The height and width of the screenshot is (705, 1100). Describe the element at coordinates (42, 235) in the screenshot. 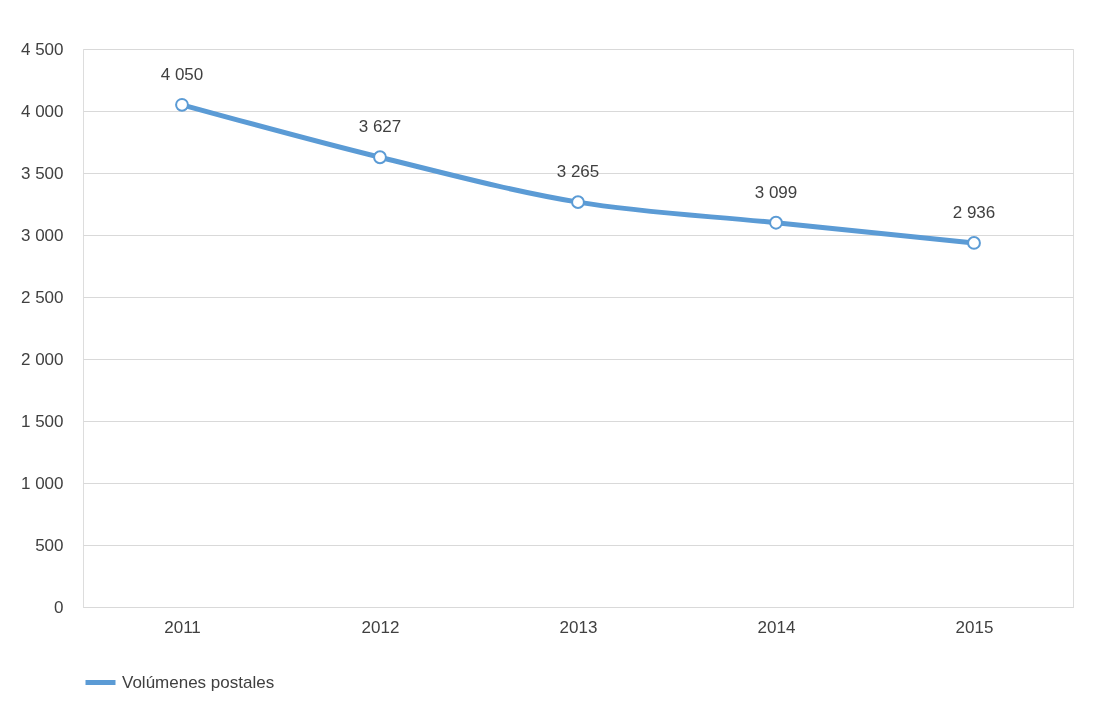

I see `y-tick-label: 3 000` at that location.